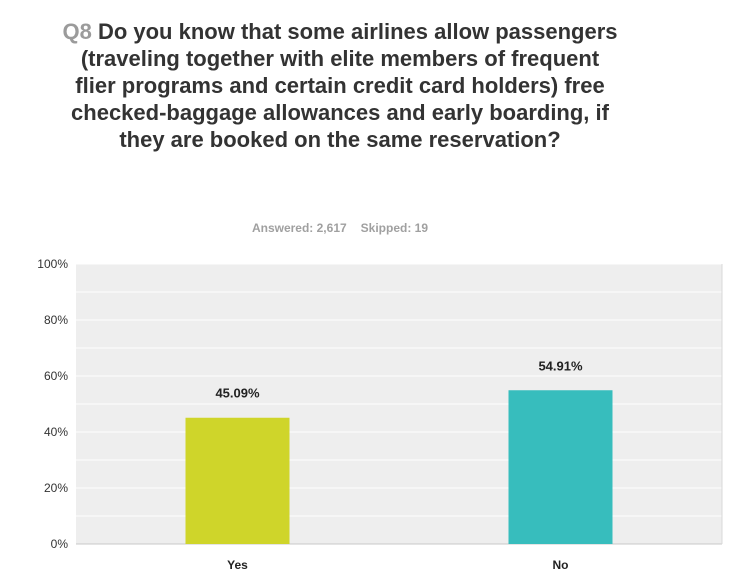  Describe the element at coordinates (397, 565) in the screenshot. I see `x-axis: Yes No` at that location.